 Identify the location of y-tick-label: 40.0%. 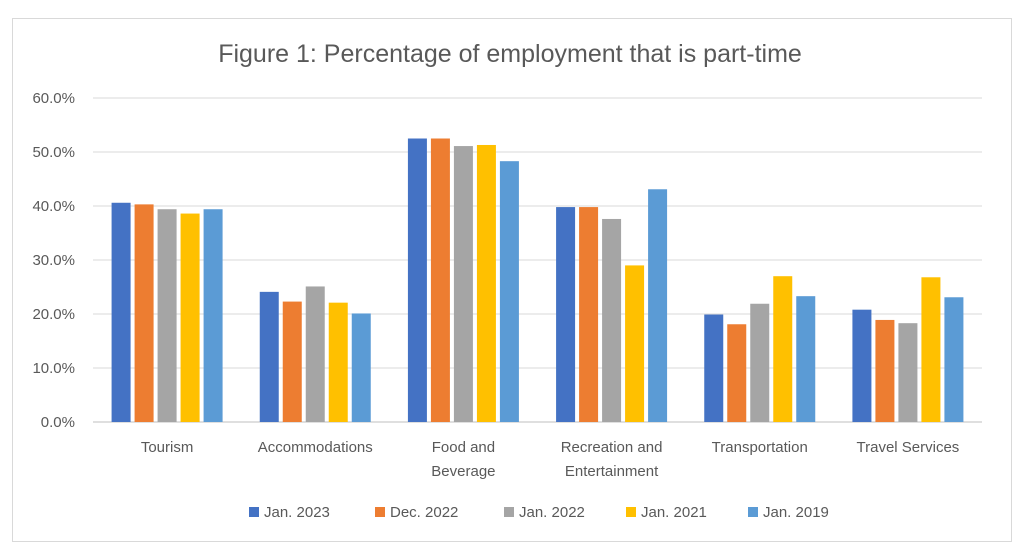
(53, 206).